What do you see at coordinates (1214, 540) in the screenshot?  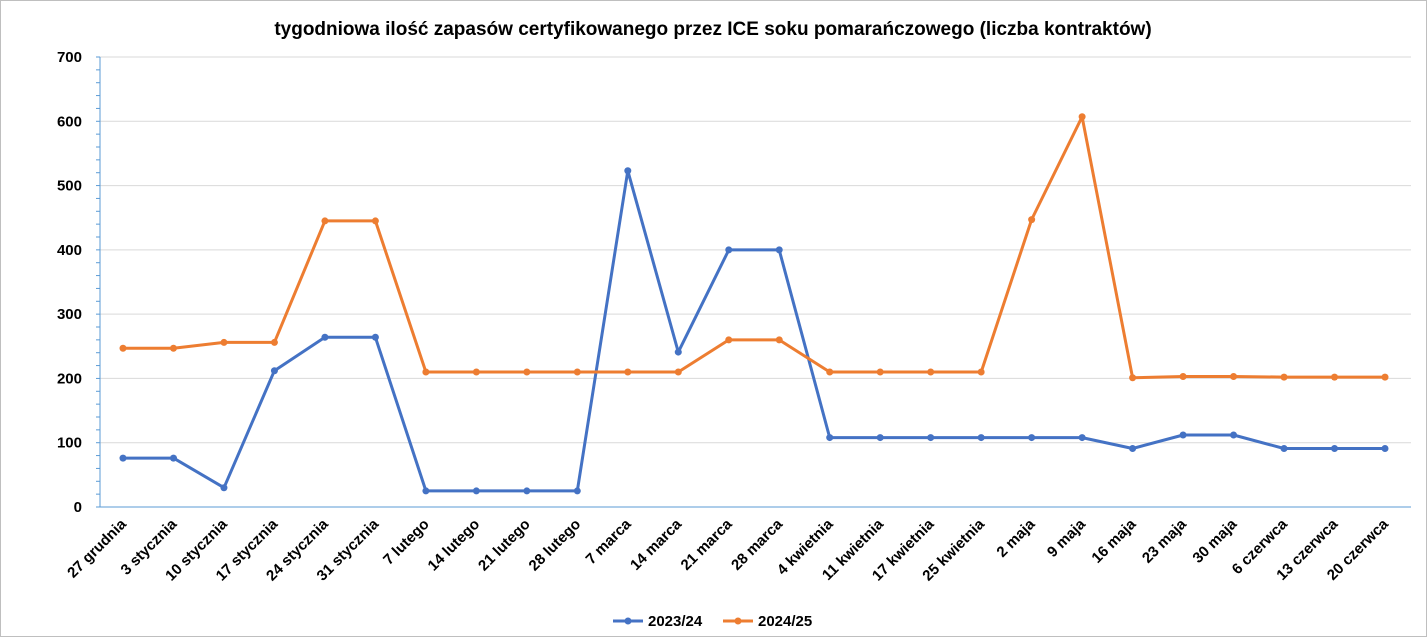 I see `x-tick-label: 30 maja` at bounding box center [1214, 540].